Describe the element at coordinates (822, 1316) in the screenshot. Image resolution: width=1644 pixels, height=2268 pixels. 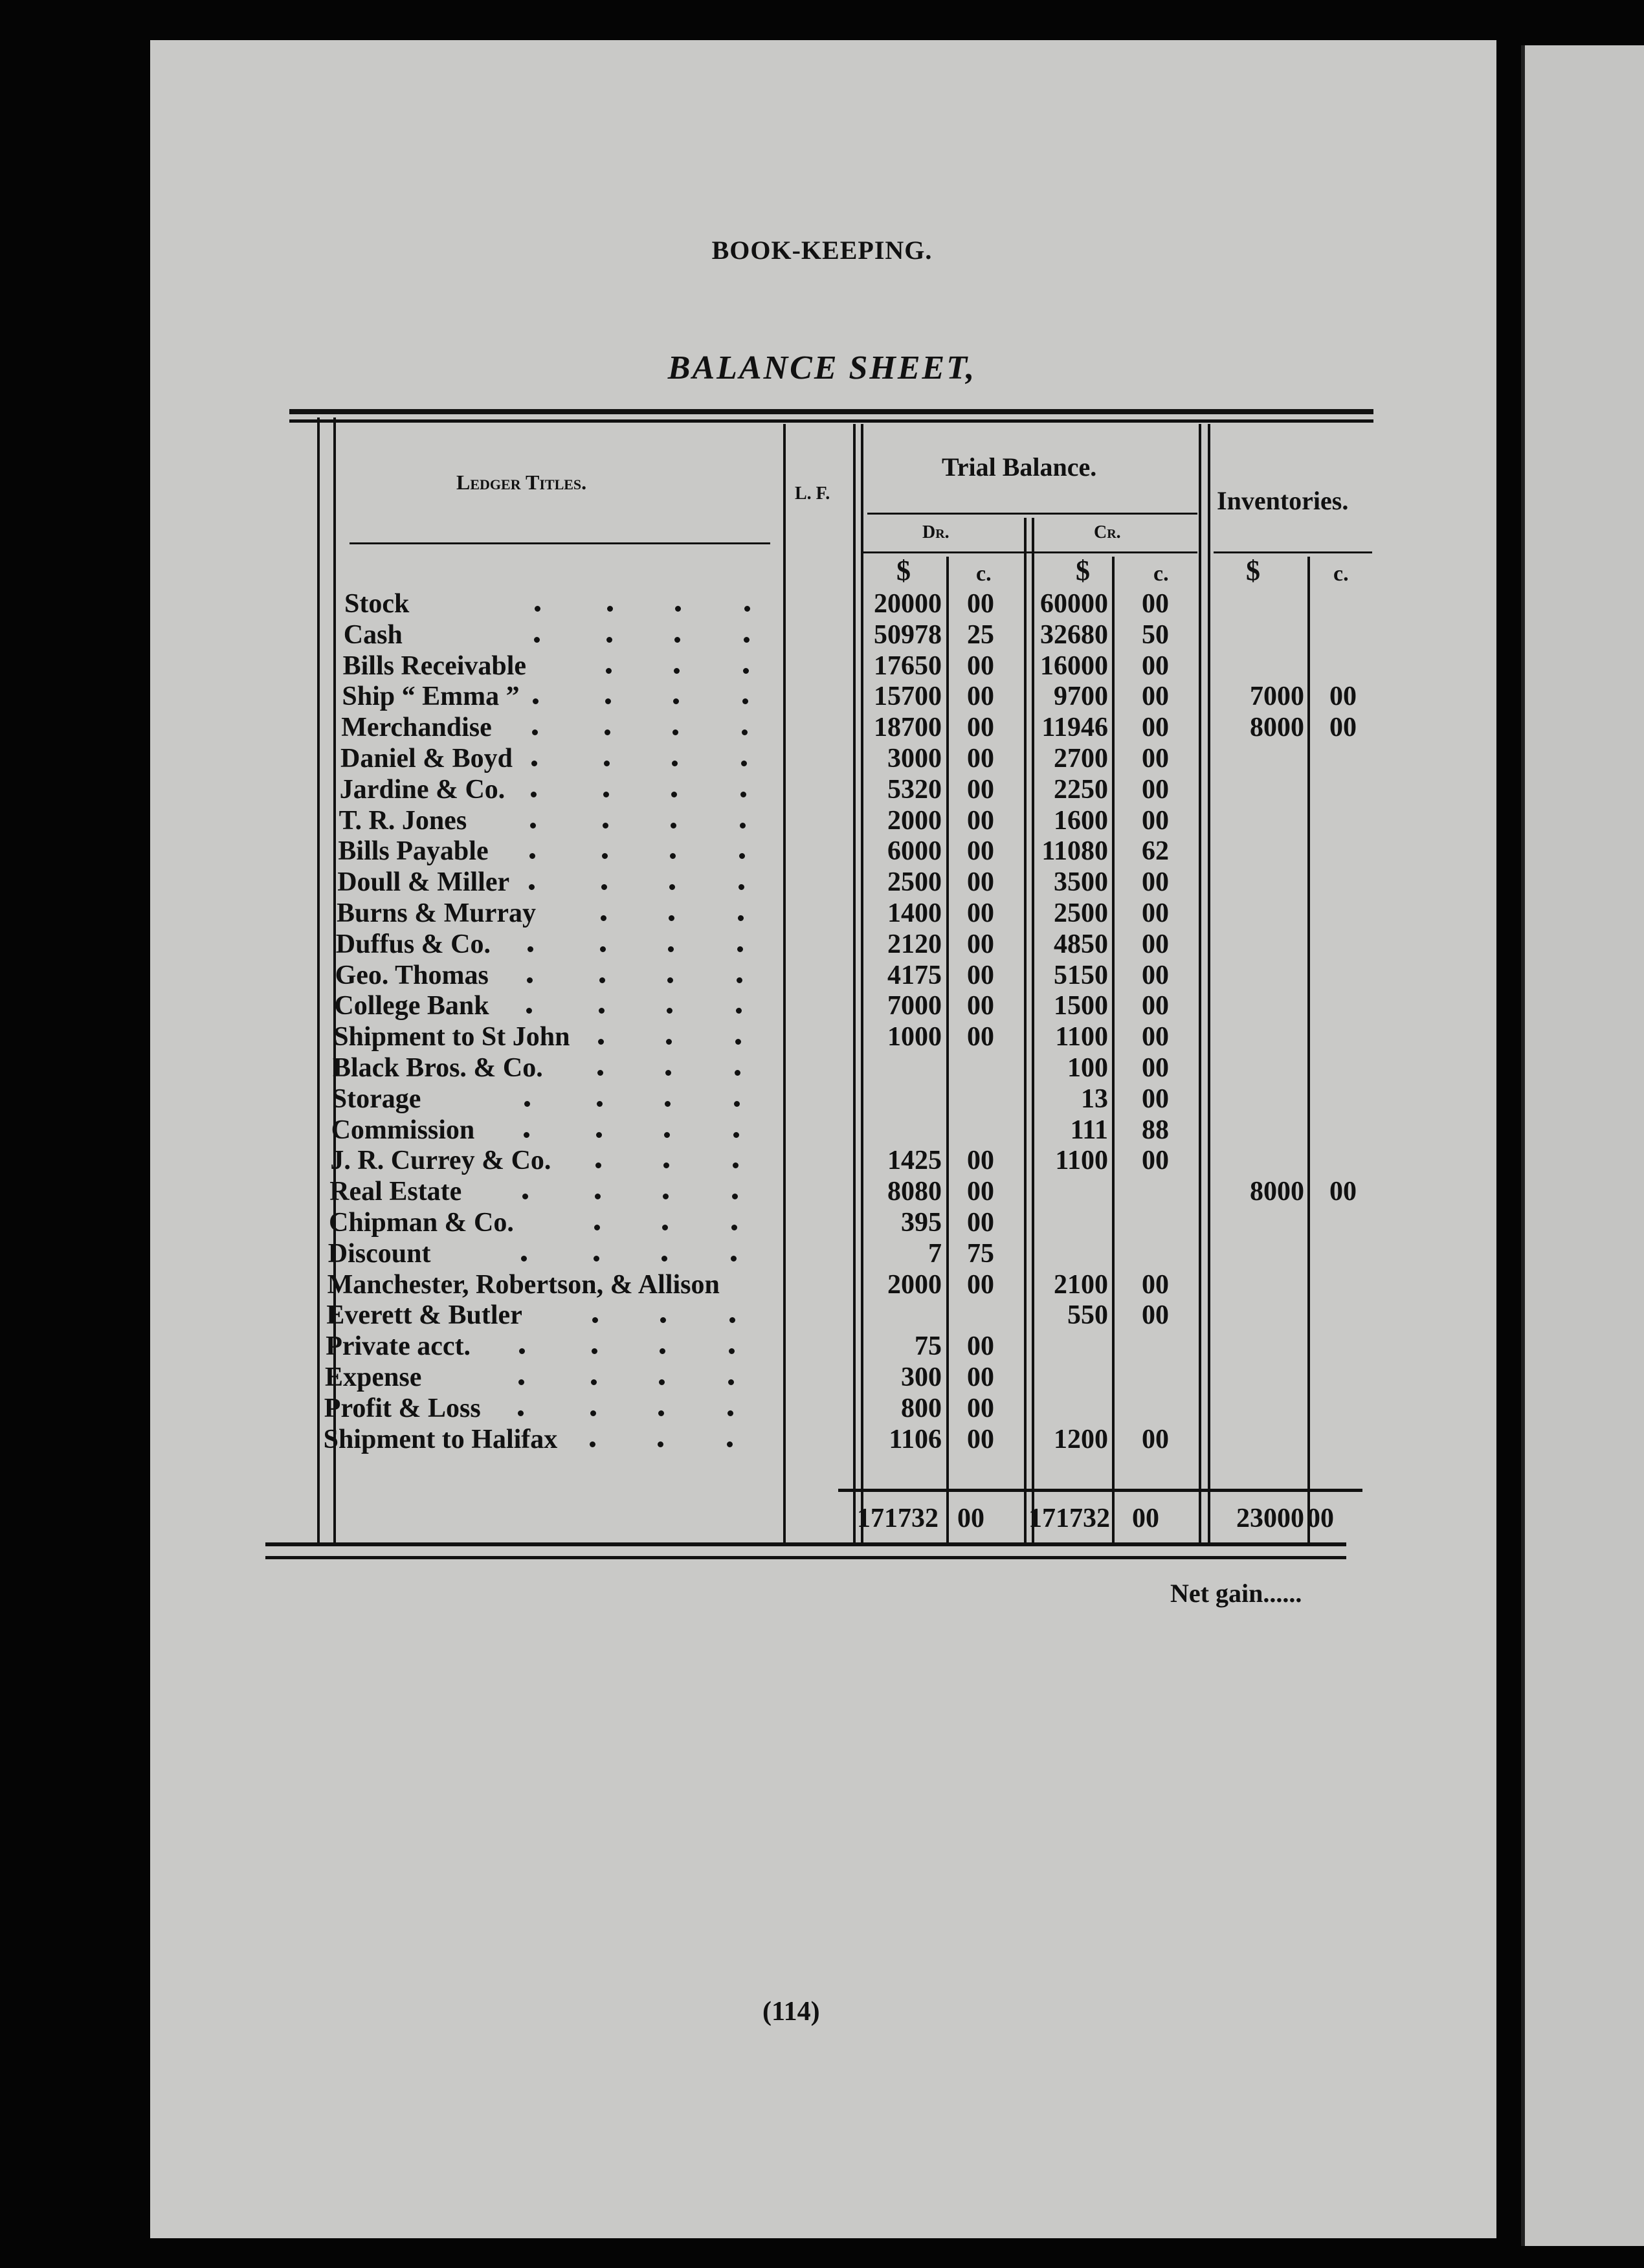
I see `ledger-row: Everett & Butler 550 00` at that location.